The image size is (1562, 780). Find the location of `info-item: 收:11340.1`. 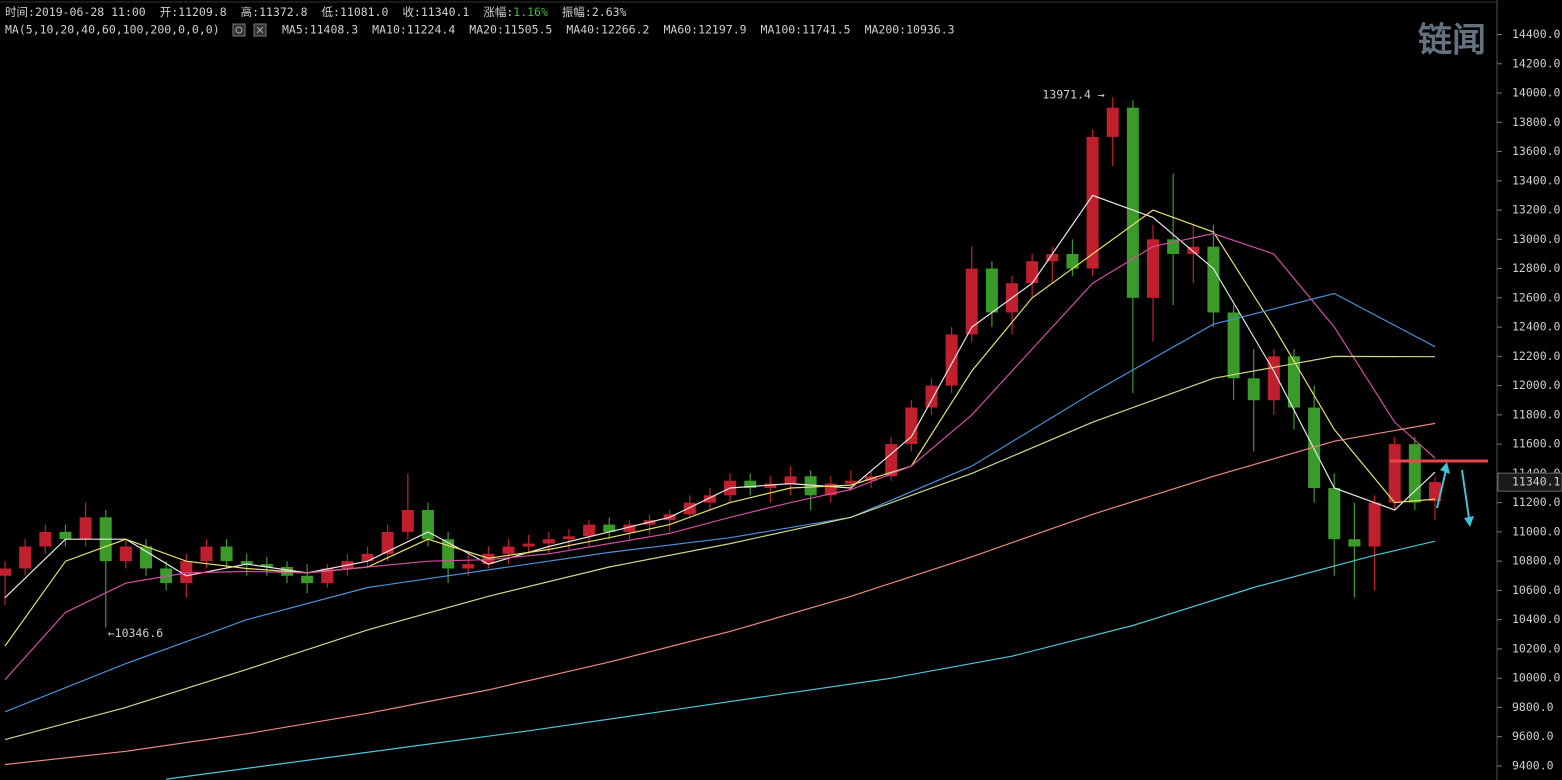

info-item: 收:11340.1 is located at coordinates (435, 12).